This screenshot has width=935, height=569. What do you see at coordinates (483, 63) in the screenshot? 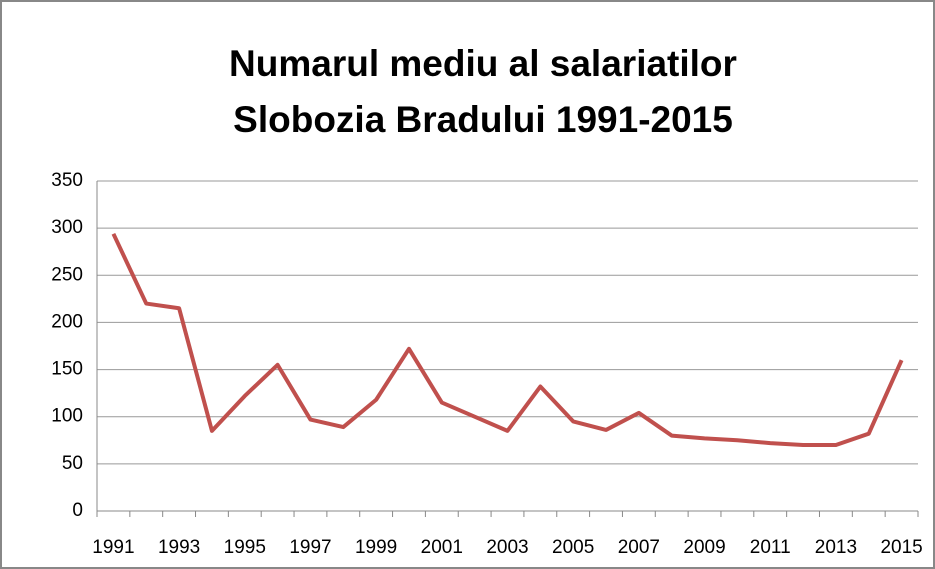
I see `chart-title: Numarul mediu al salariatilor` at bounding box center [483, 63].